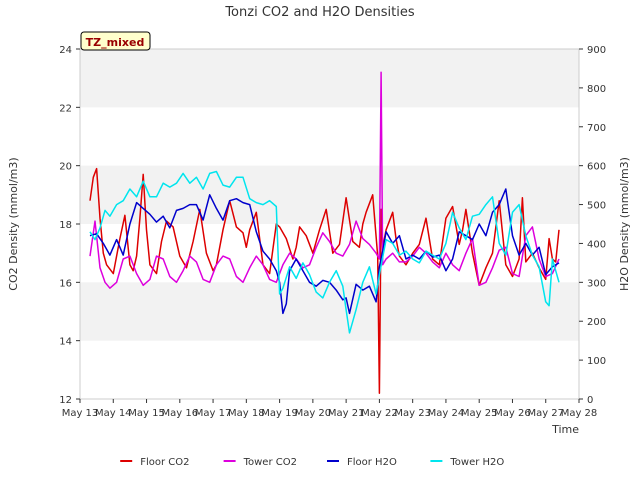  I want to click on y-left-tick-label: 18, so click(65, 225).